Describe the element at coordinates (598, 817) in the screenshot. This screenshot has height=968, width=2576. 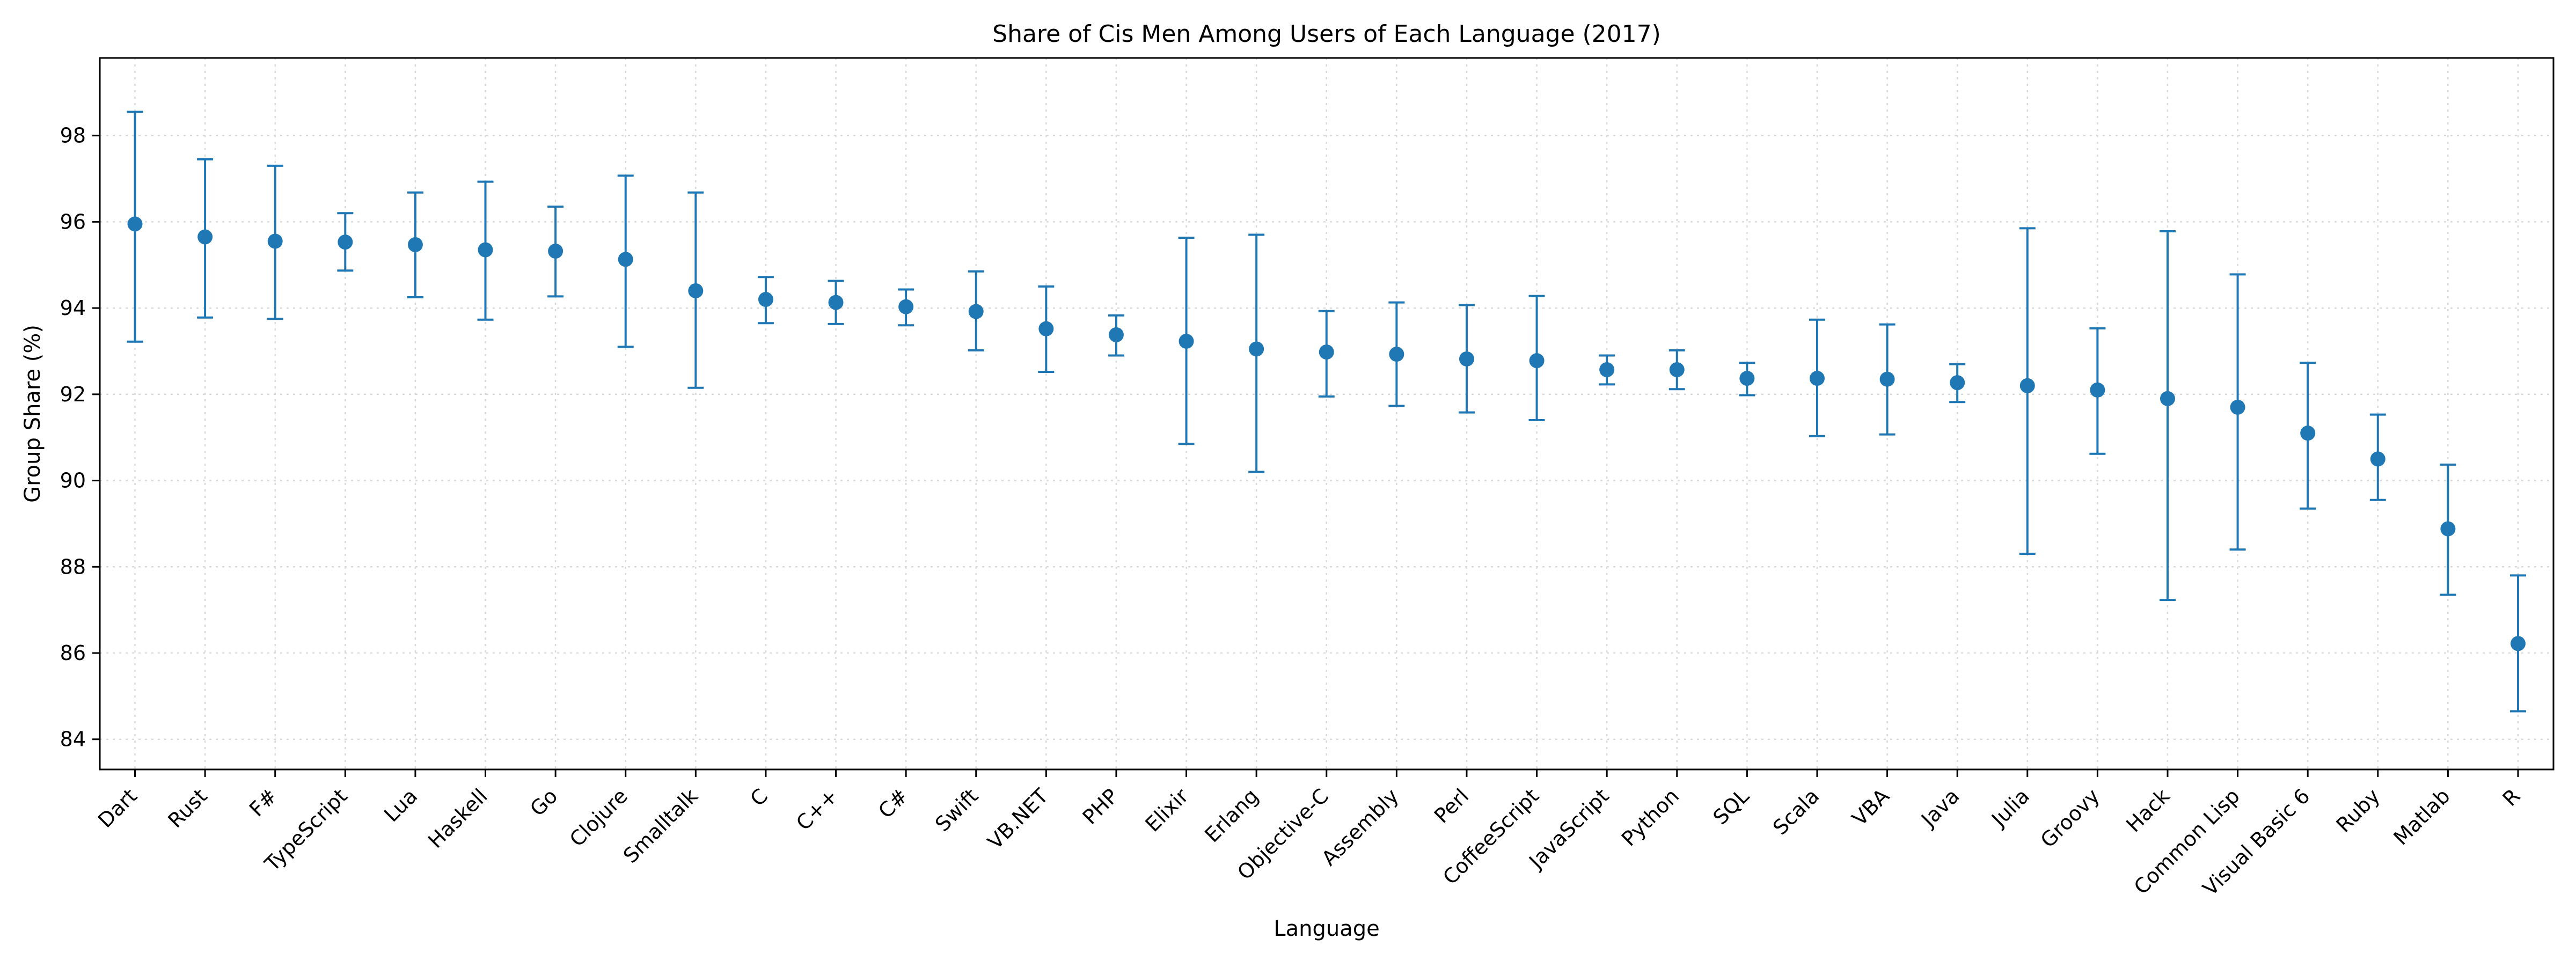
I see `x-tick-label: Clojure` at that location.